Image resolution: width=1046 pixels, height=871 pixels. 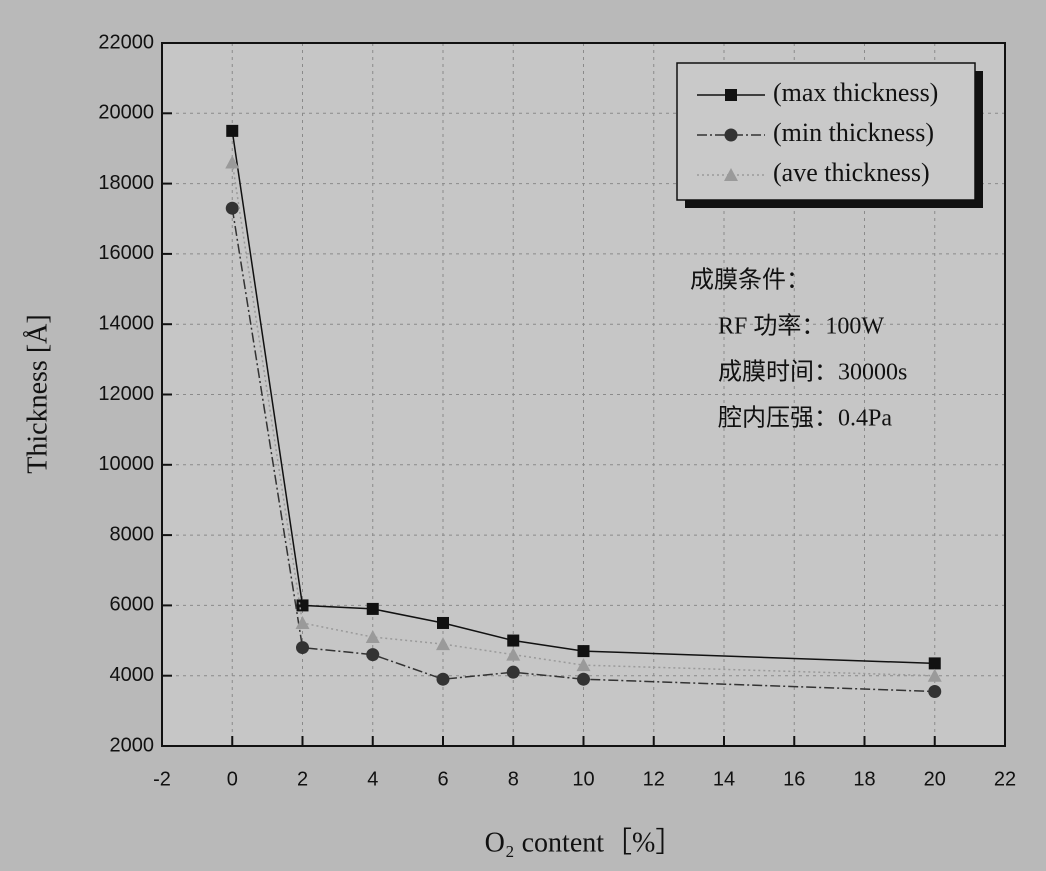 I want to click on y-tick-label: 8000, so click(x=132, y=534).